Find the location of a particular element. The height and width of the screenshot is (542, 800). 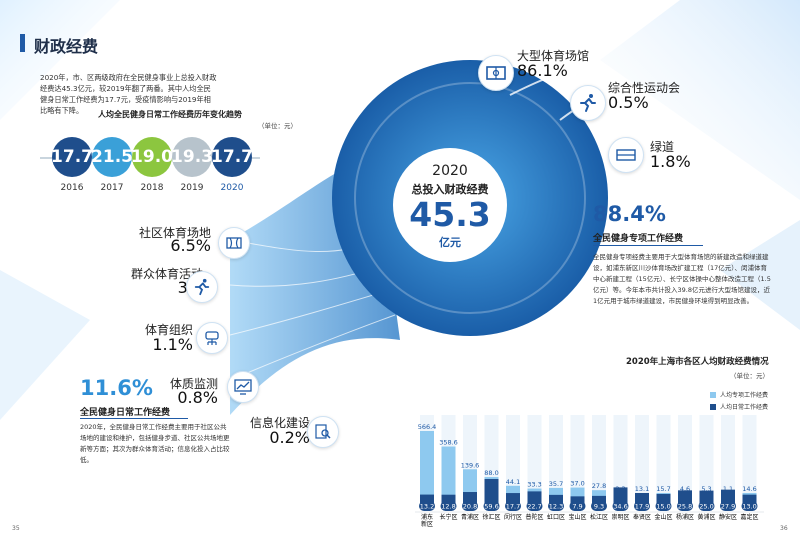

bar-daily-label-2: 20.8 is located at coordinates (470, 507).